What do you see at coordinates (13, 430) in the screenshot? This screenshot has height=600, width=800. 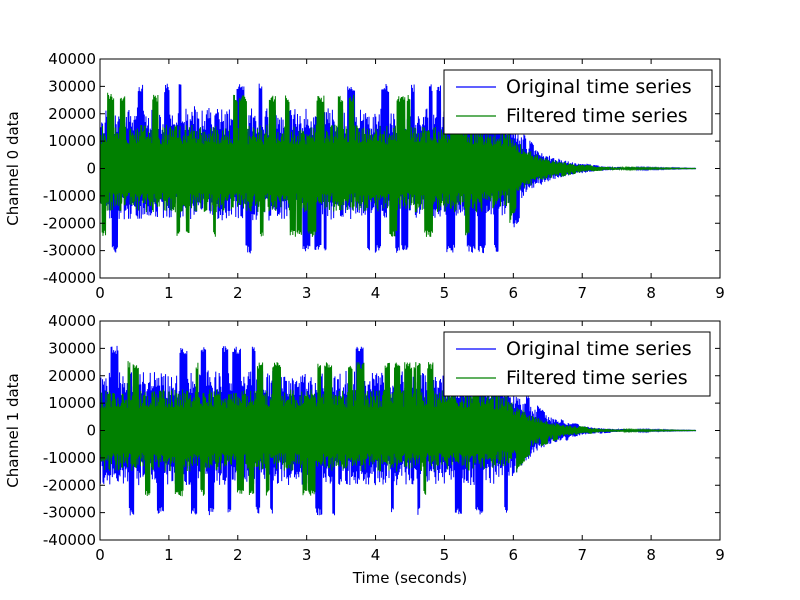 I see `y-axis-label: Channel 1 data` at bounding box center [13, 430].